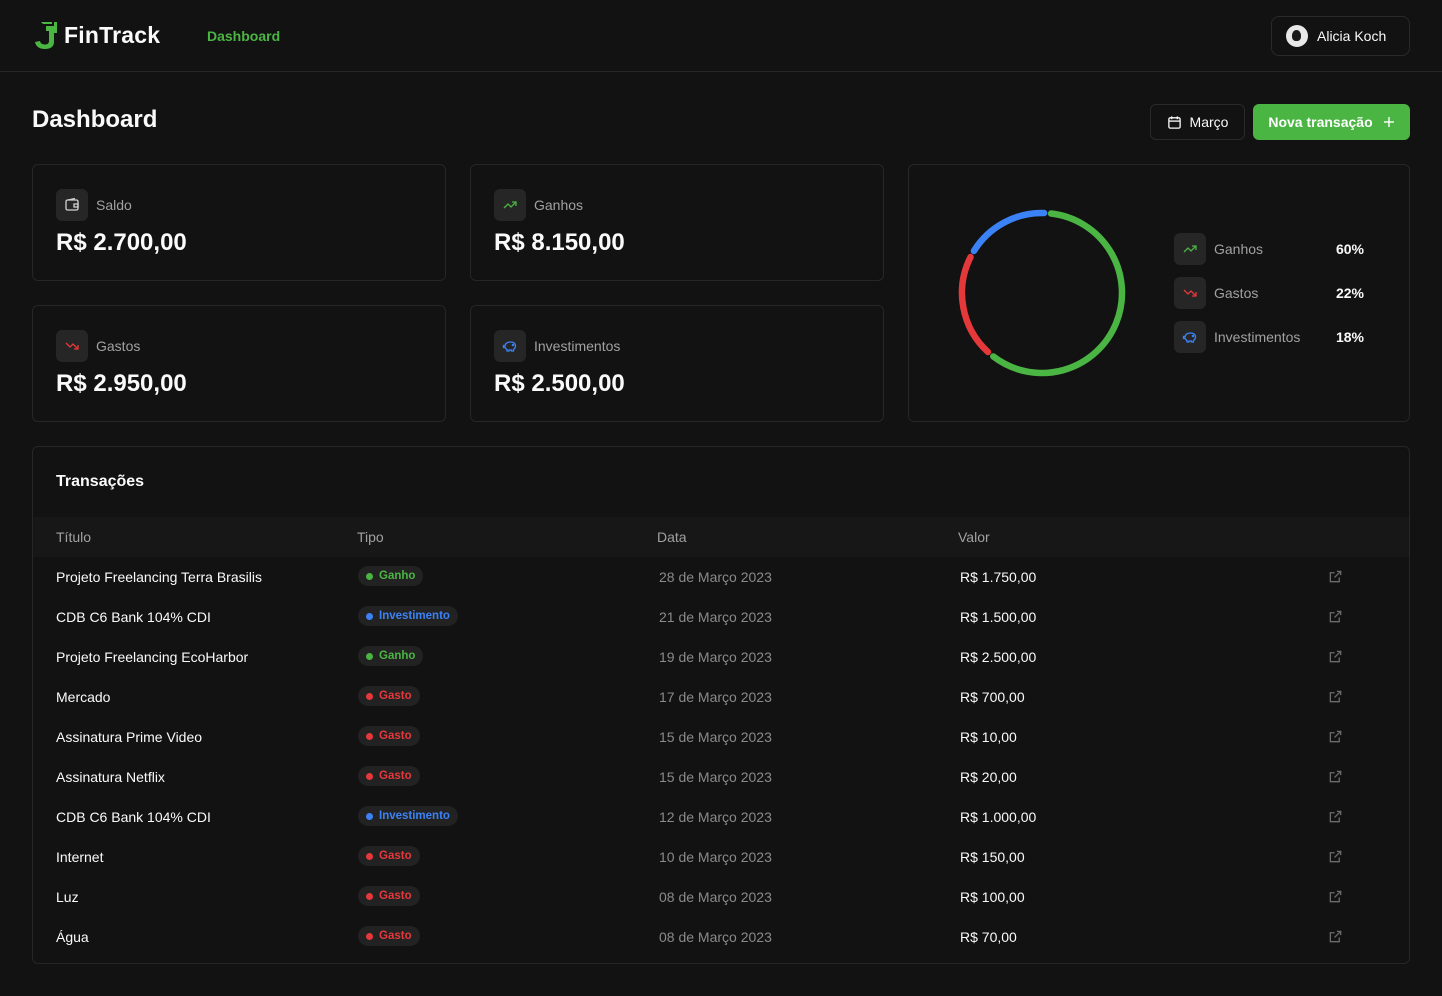 This screenshot has width=1442, height=996. Describe the element at coordinates (998, 657) in the screenshot. I see `row-value: R$ 2.500,00` at that location.